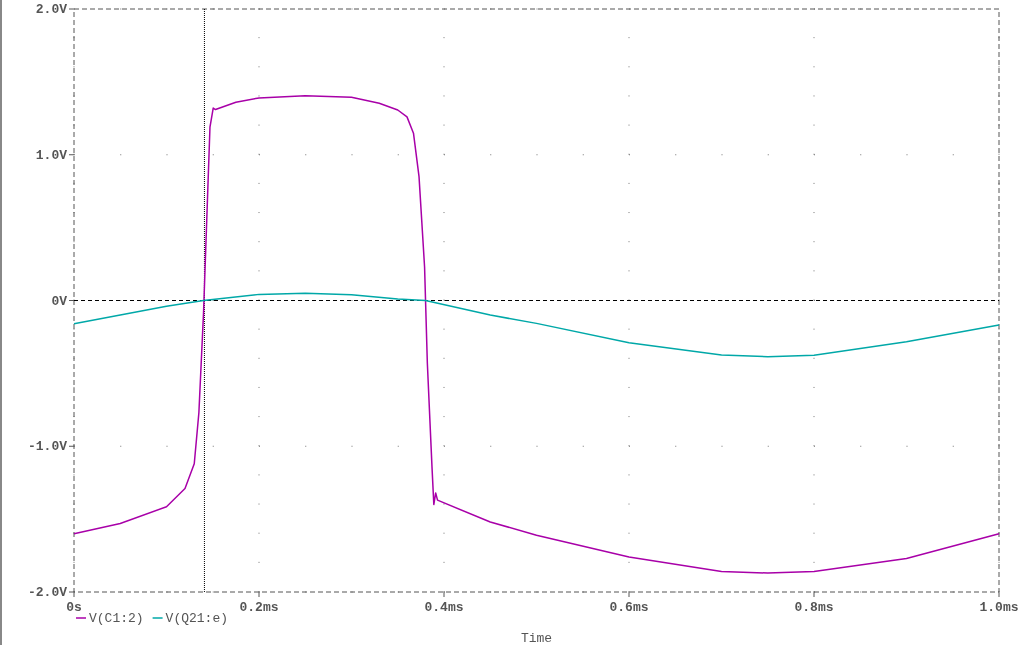 This screenshot has width=1023, height=645. I want to click on x-tick-label: 0.2ms, so click(259, 607).